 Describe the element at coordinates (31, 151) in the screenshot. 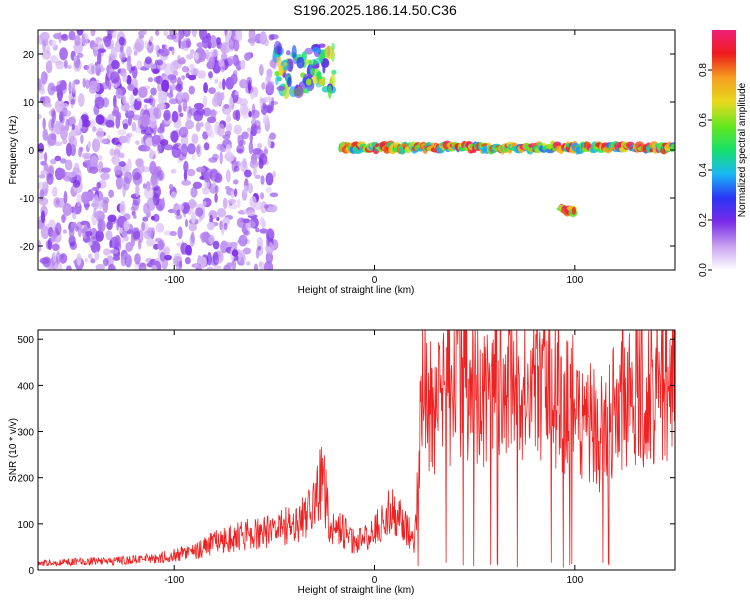

I see `spectrogram-y-tick-label: 0` at that location.